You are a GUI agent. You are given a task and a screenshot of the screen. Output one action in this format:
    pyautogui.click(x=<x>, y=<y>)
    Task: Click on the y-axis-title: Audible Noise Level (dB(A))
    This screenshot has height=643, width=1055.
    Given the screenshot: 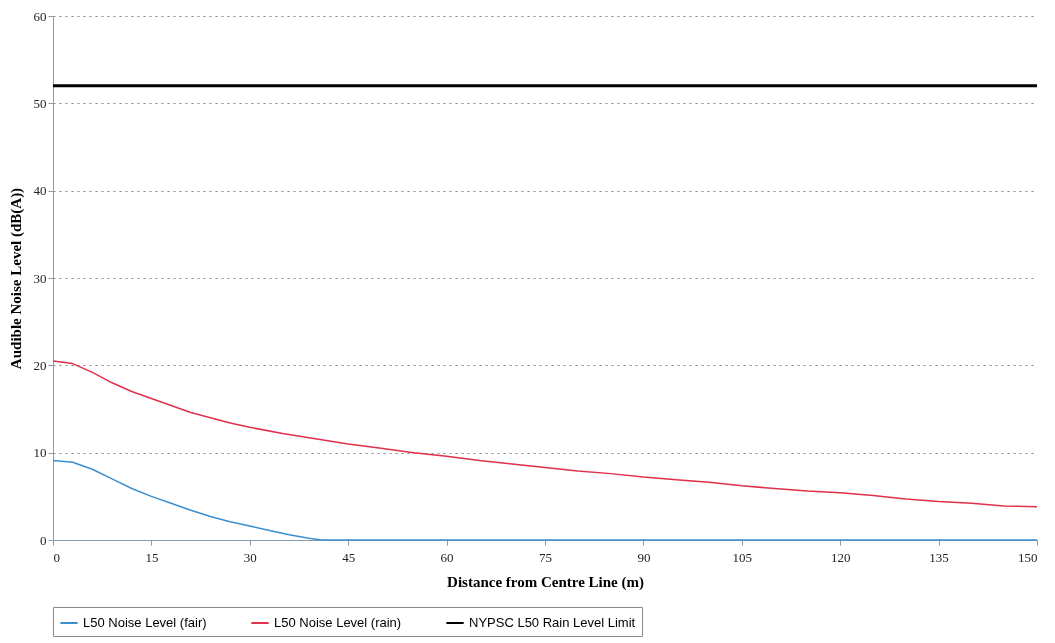 What is the action you would take?
    pyautogui.click(x=16, y=278)
    